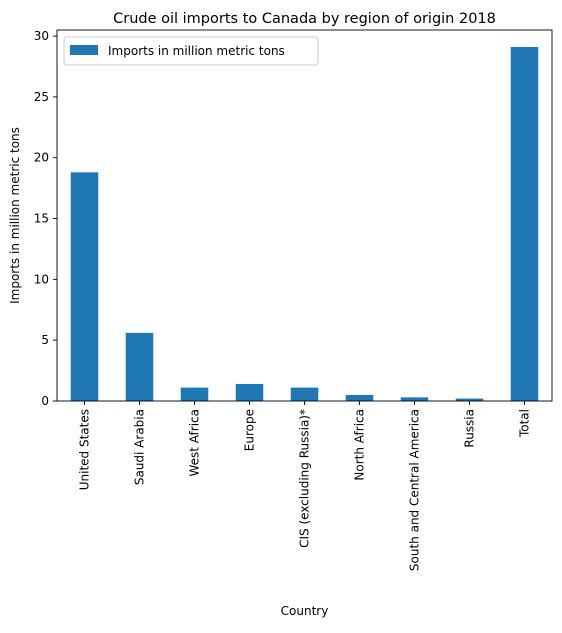 This screenshot has height=633, width=562. What do you see at coordinates (84, 50) in the screenshot?
I see `legend-swatch` at bounding box center [84, 50].